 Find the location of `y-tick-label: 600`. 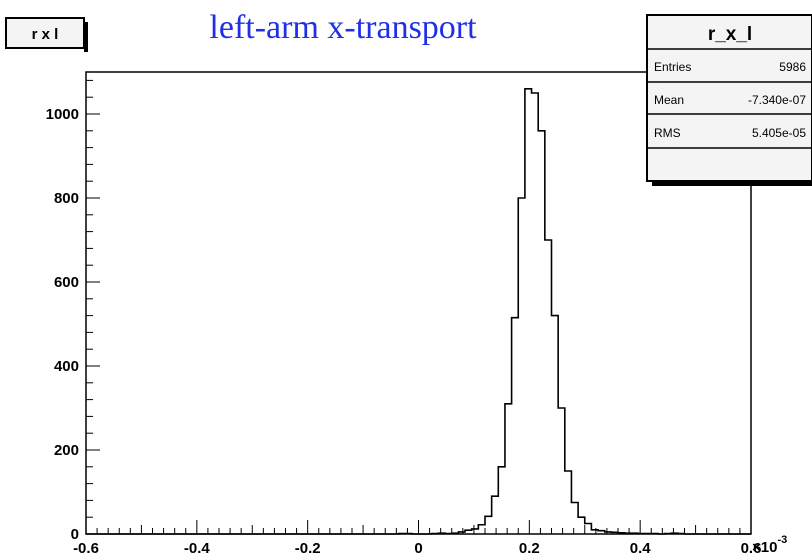

y-tick-label: 600 is located at coordinates (66, 282).